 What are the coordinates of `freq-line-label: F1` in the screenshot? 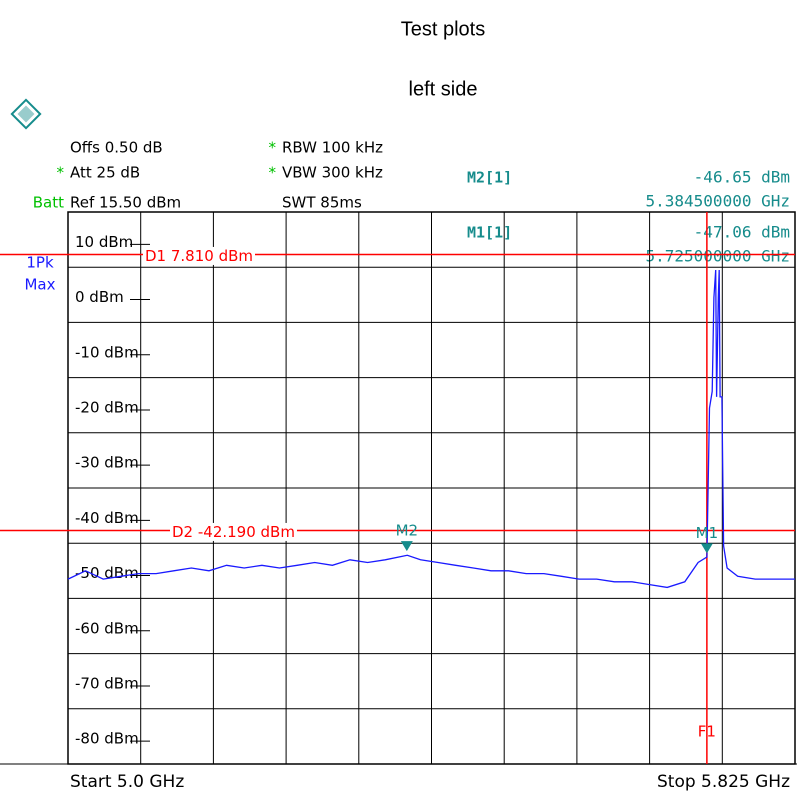 It's located at (707, 732).